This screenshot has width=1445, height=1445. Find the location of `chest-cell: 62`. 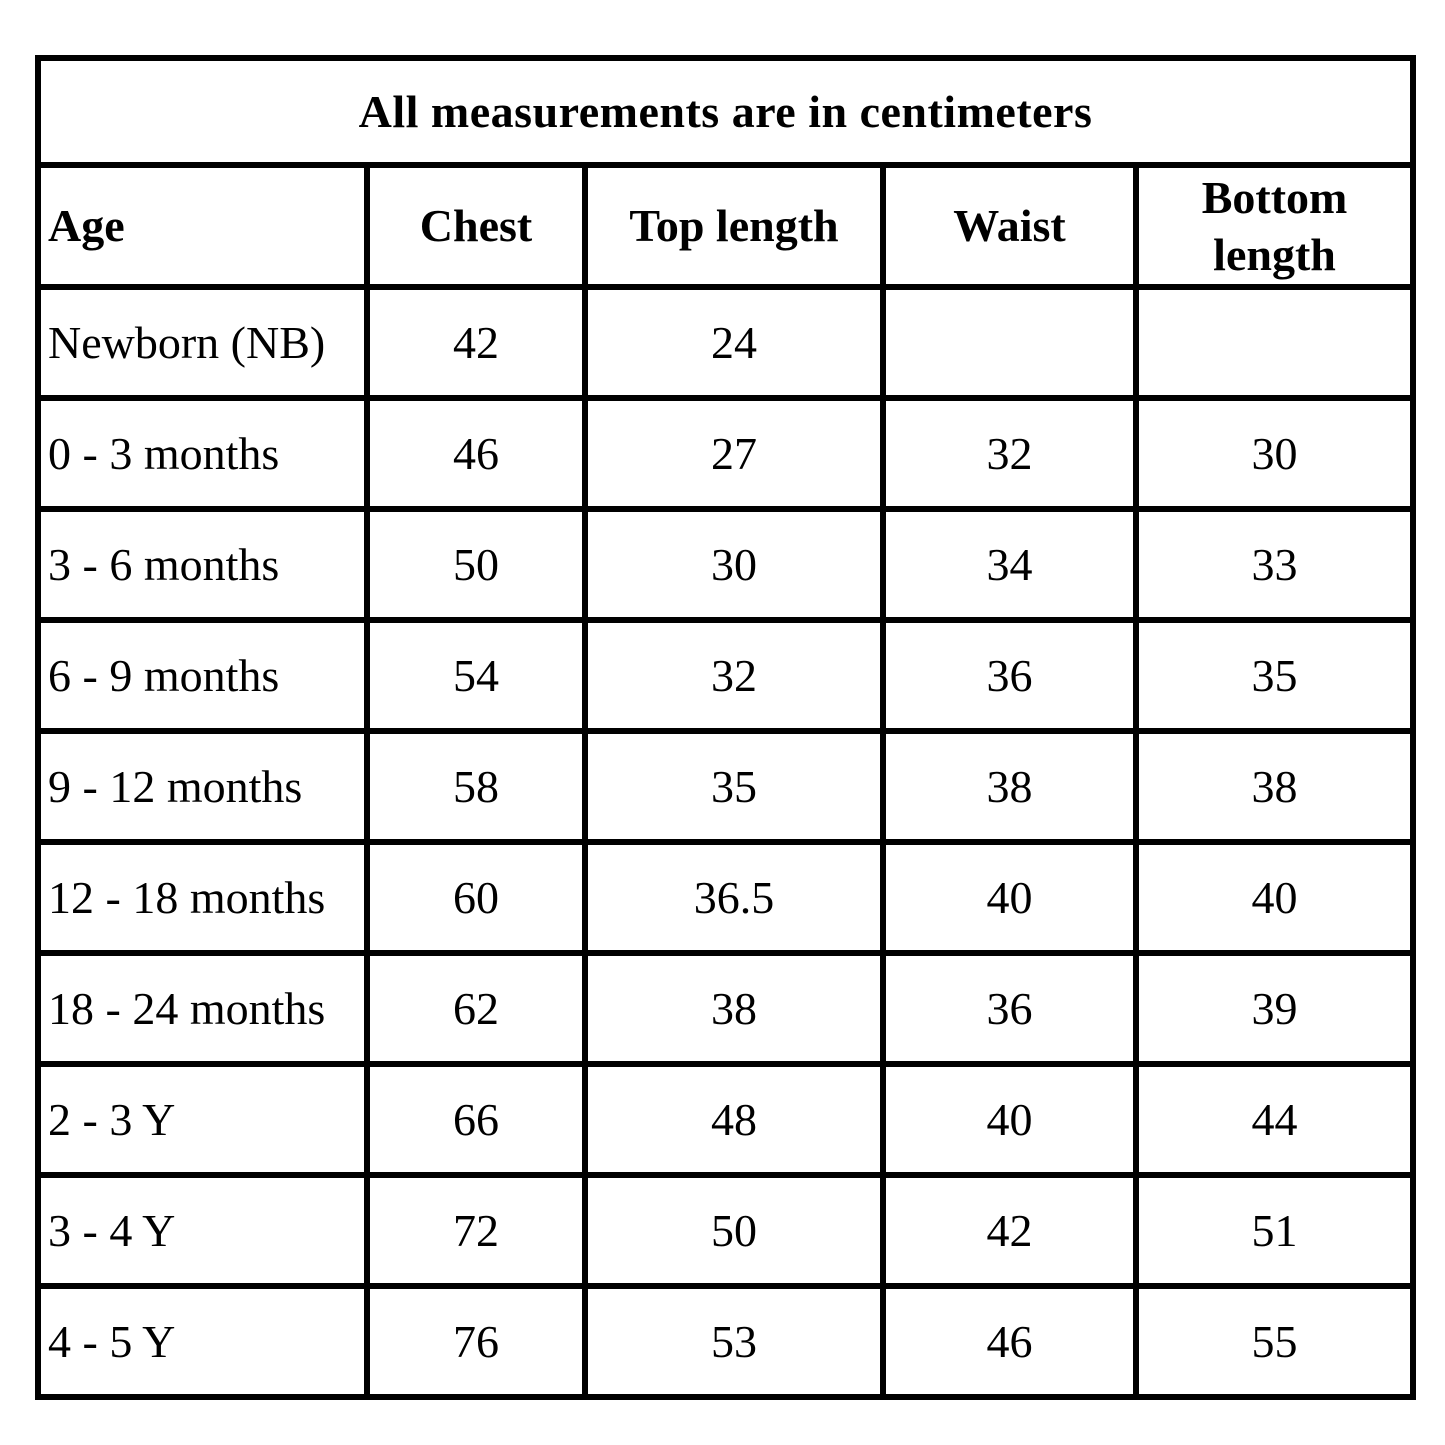

chest-cell: 62 is located at coordinates (476, 1008).